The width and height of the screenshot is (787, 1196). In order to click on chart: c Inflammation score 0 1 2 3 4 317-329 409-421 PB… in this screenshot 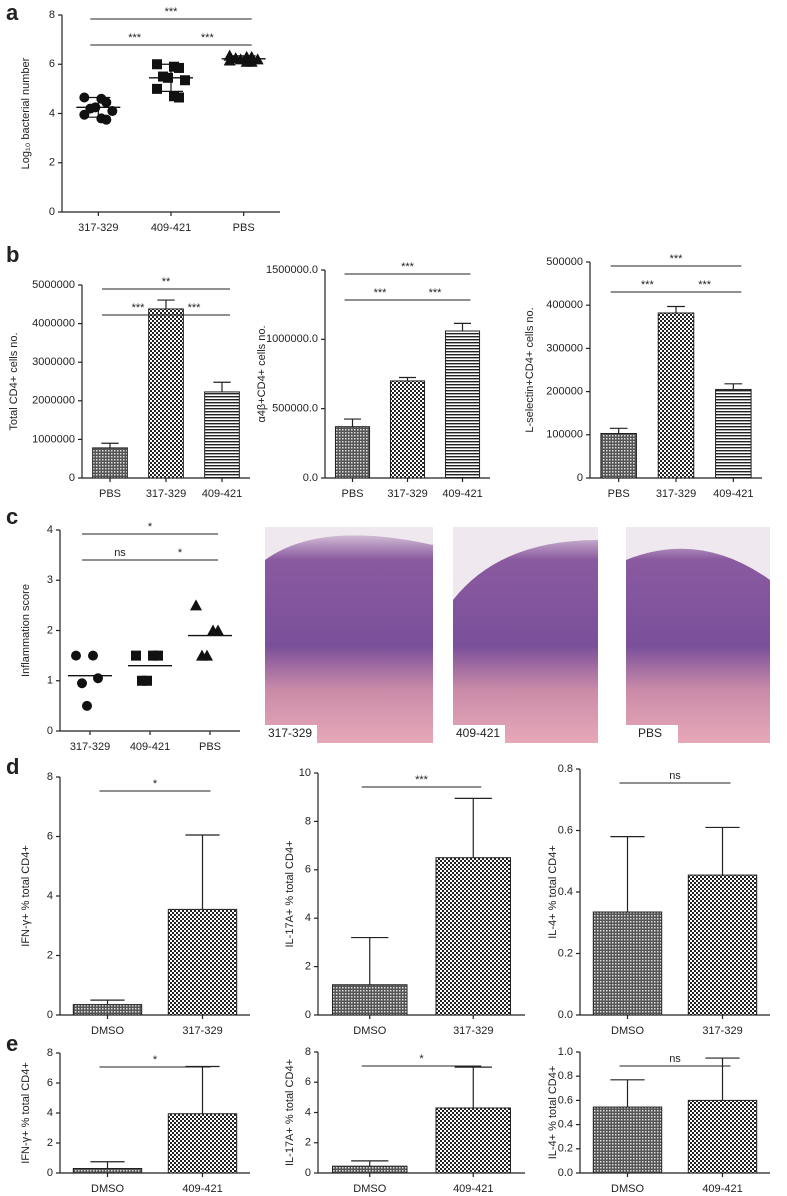, I will do `click(123, 628)`.